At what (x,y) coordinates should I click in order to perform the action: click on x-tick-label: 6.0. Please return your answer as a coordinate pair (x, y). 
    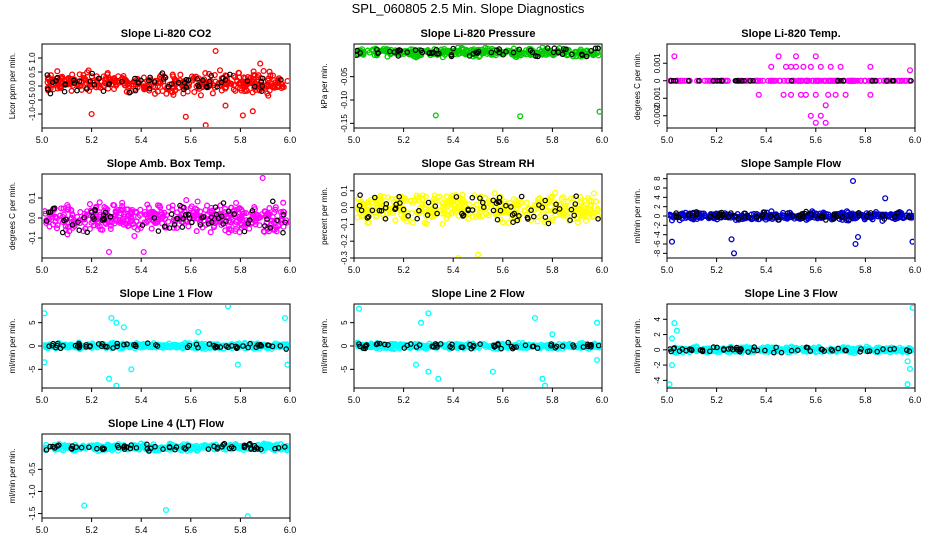
    Looking at the image, I should click on (290, 140).